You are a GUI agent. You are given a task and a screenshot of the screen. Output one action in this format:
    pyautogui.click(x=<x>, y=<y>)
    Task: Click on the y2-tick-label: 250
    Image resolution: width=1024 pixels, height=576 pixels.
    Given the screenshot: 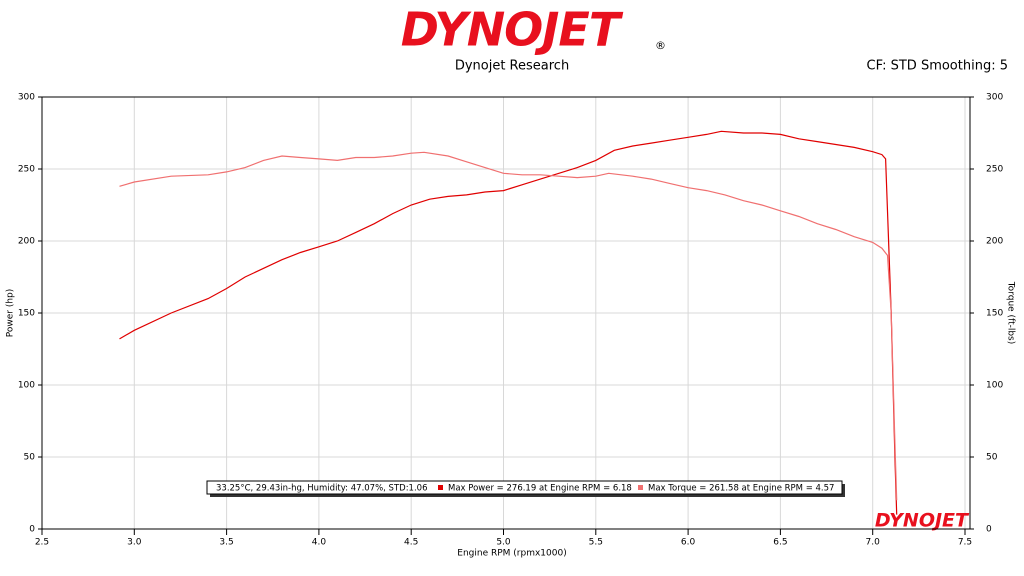 What is the action you would take?
    pyautogui.click(x=994, y=170)
    